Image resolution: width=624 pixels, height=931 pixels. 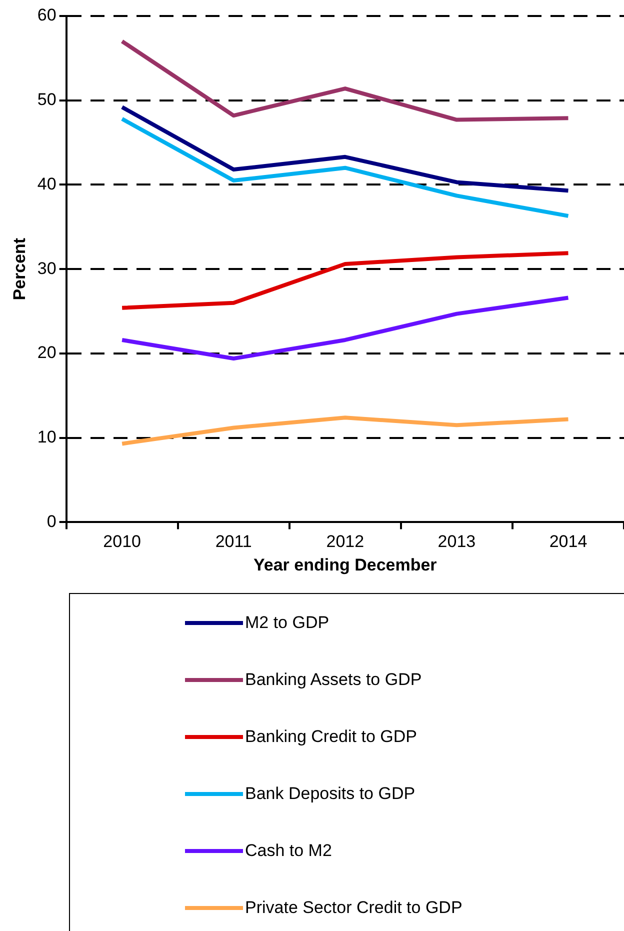 What do you see at coordinates (353, 908) in the screenshot?
I see `legend-label: Private Sector Credit to GDP` at bounding box center [353, 908].